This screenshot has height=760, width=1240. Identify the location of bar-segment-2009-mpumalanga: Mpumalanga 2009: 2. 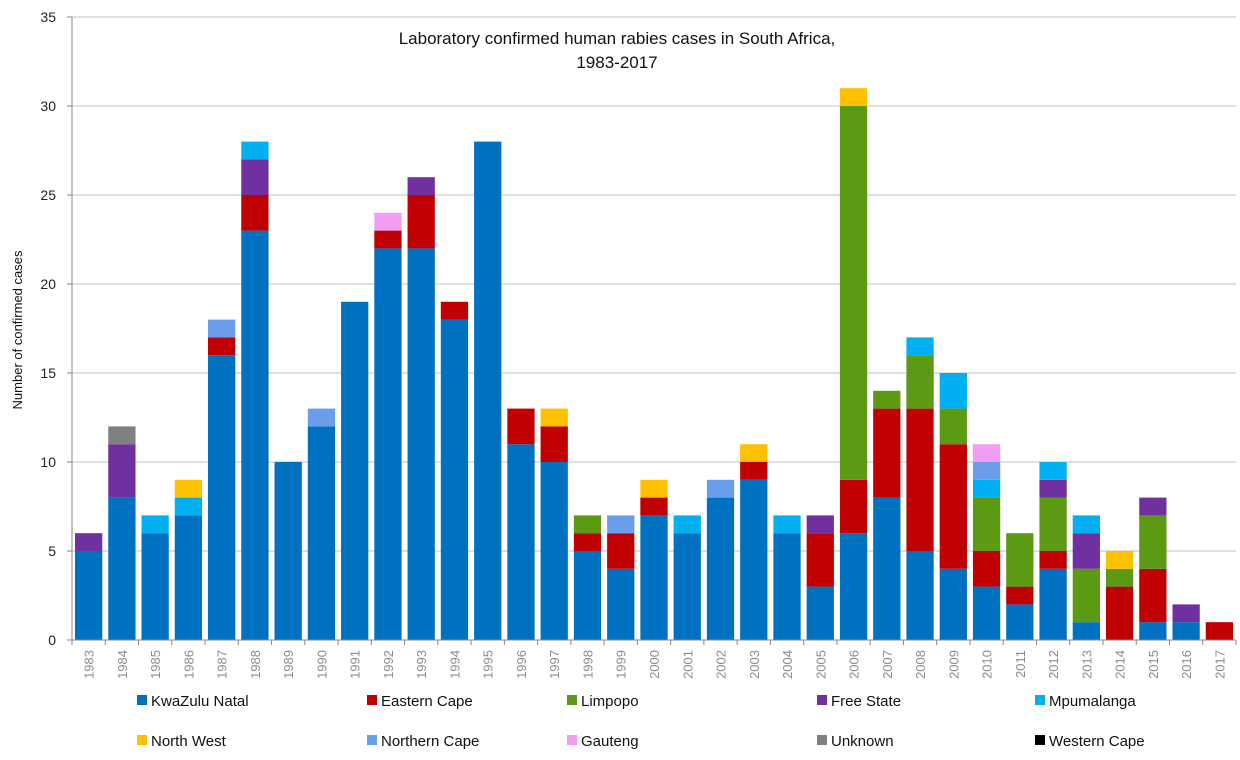
(953, 391).